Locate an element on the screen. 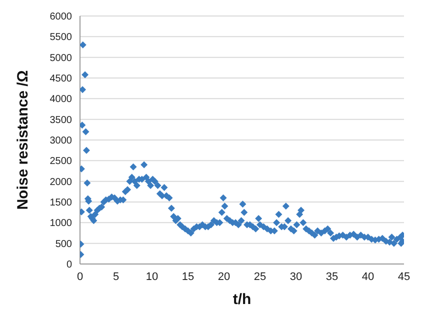  x-tick-label: 25 is located at coordinates (260, 276).